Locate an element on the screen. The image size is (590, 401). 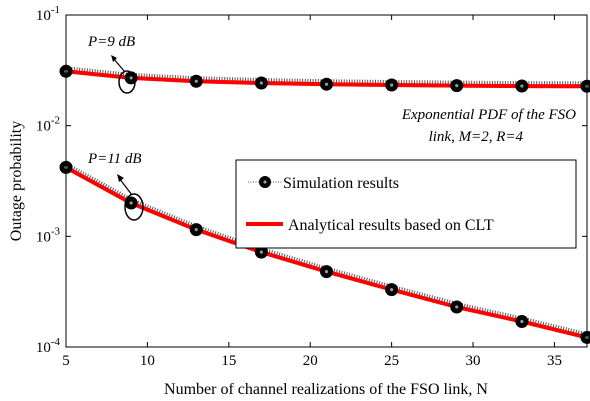
annotation-p9: P=9 dB is located at coordinates (111, 64).